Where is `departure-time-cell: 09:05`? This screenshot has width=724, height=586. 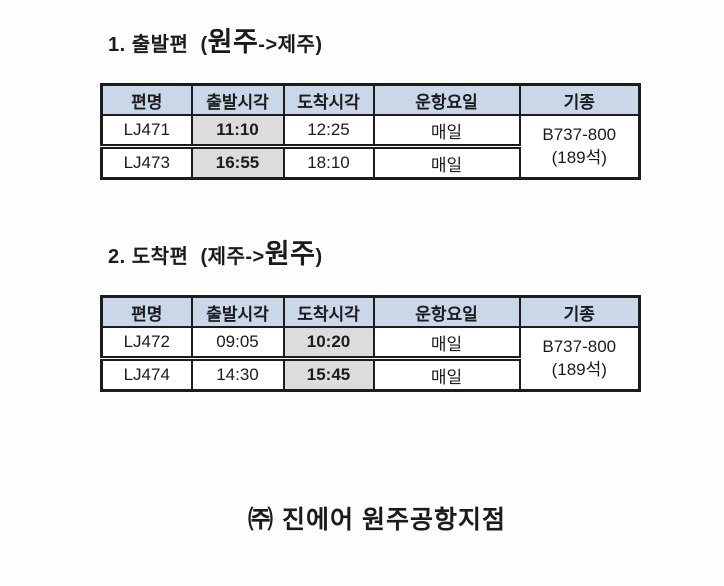 departure-time-cell: 09:05 is located at coordinates (237, 343).